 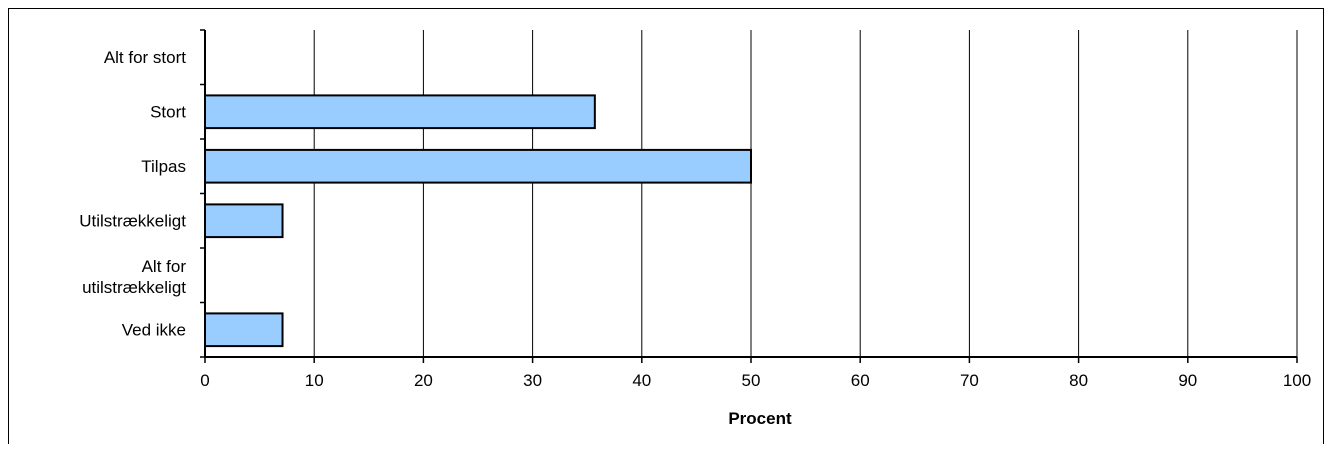 What do you see at coordinates (314, 380) in the screenshot?
I see `x-tick-label: 10` at bounding box center [314, 380].